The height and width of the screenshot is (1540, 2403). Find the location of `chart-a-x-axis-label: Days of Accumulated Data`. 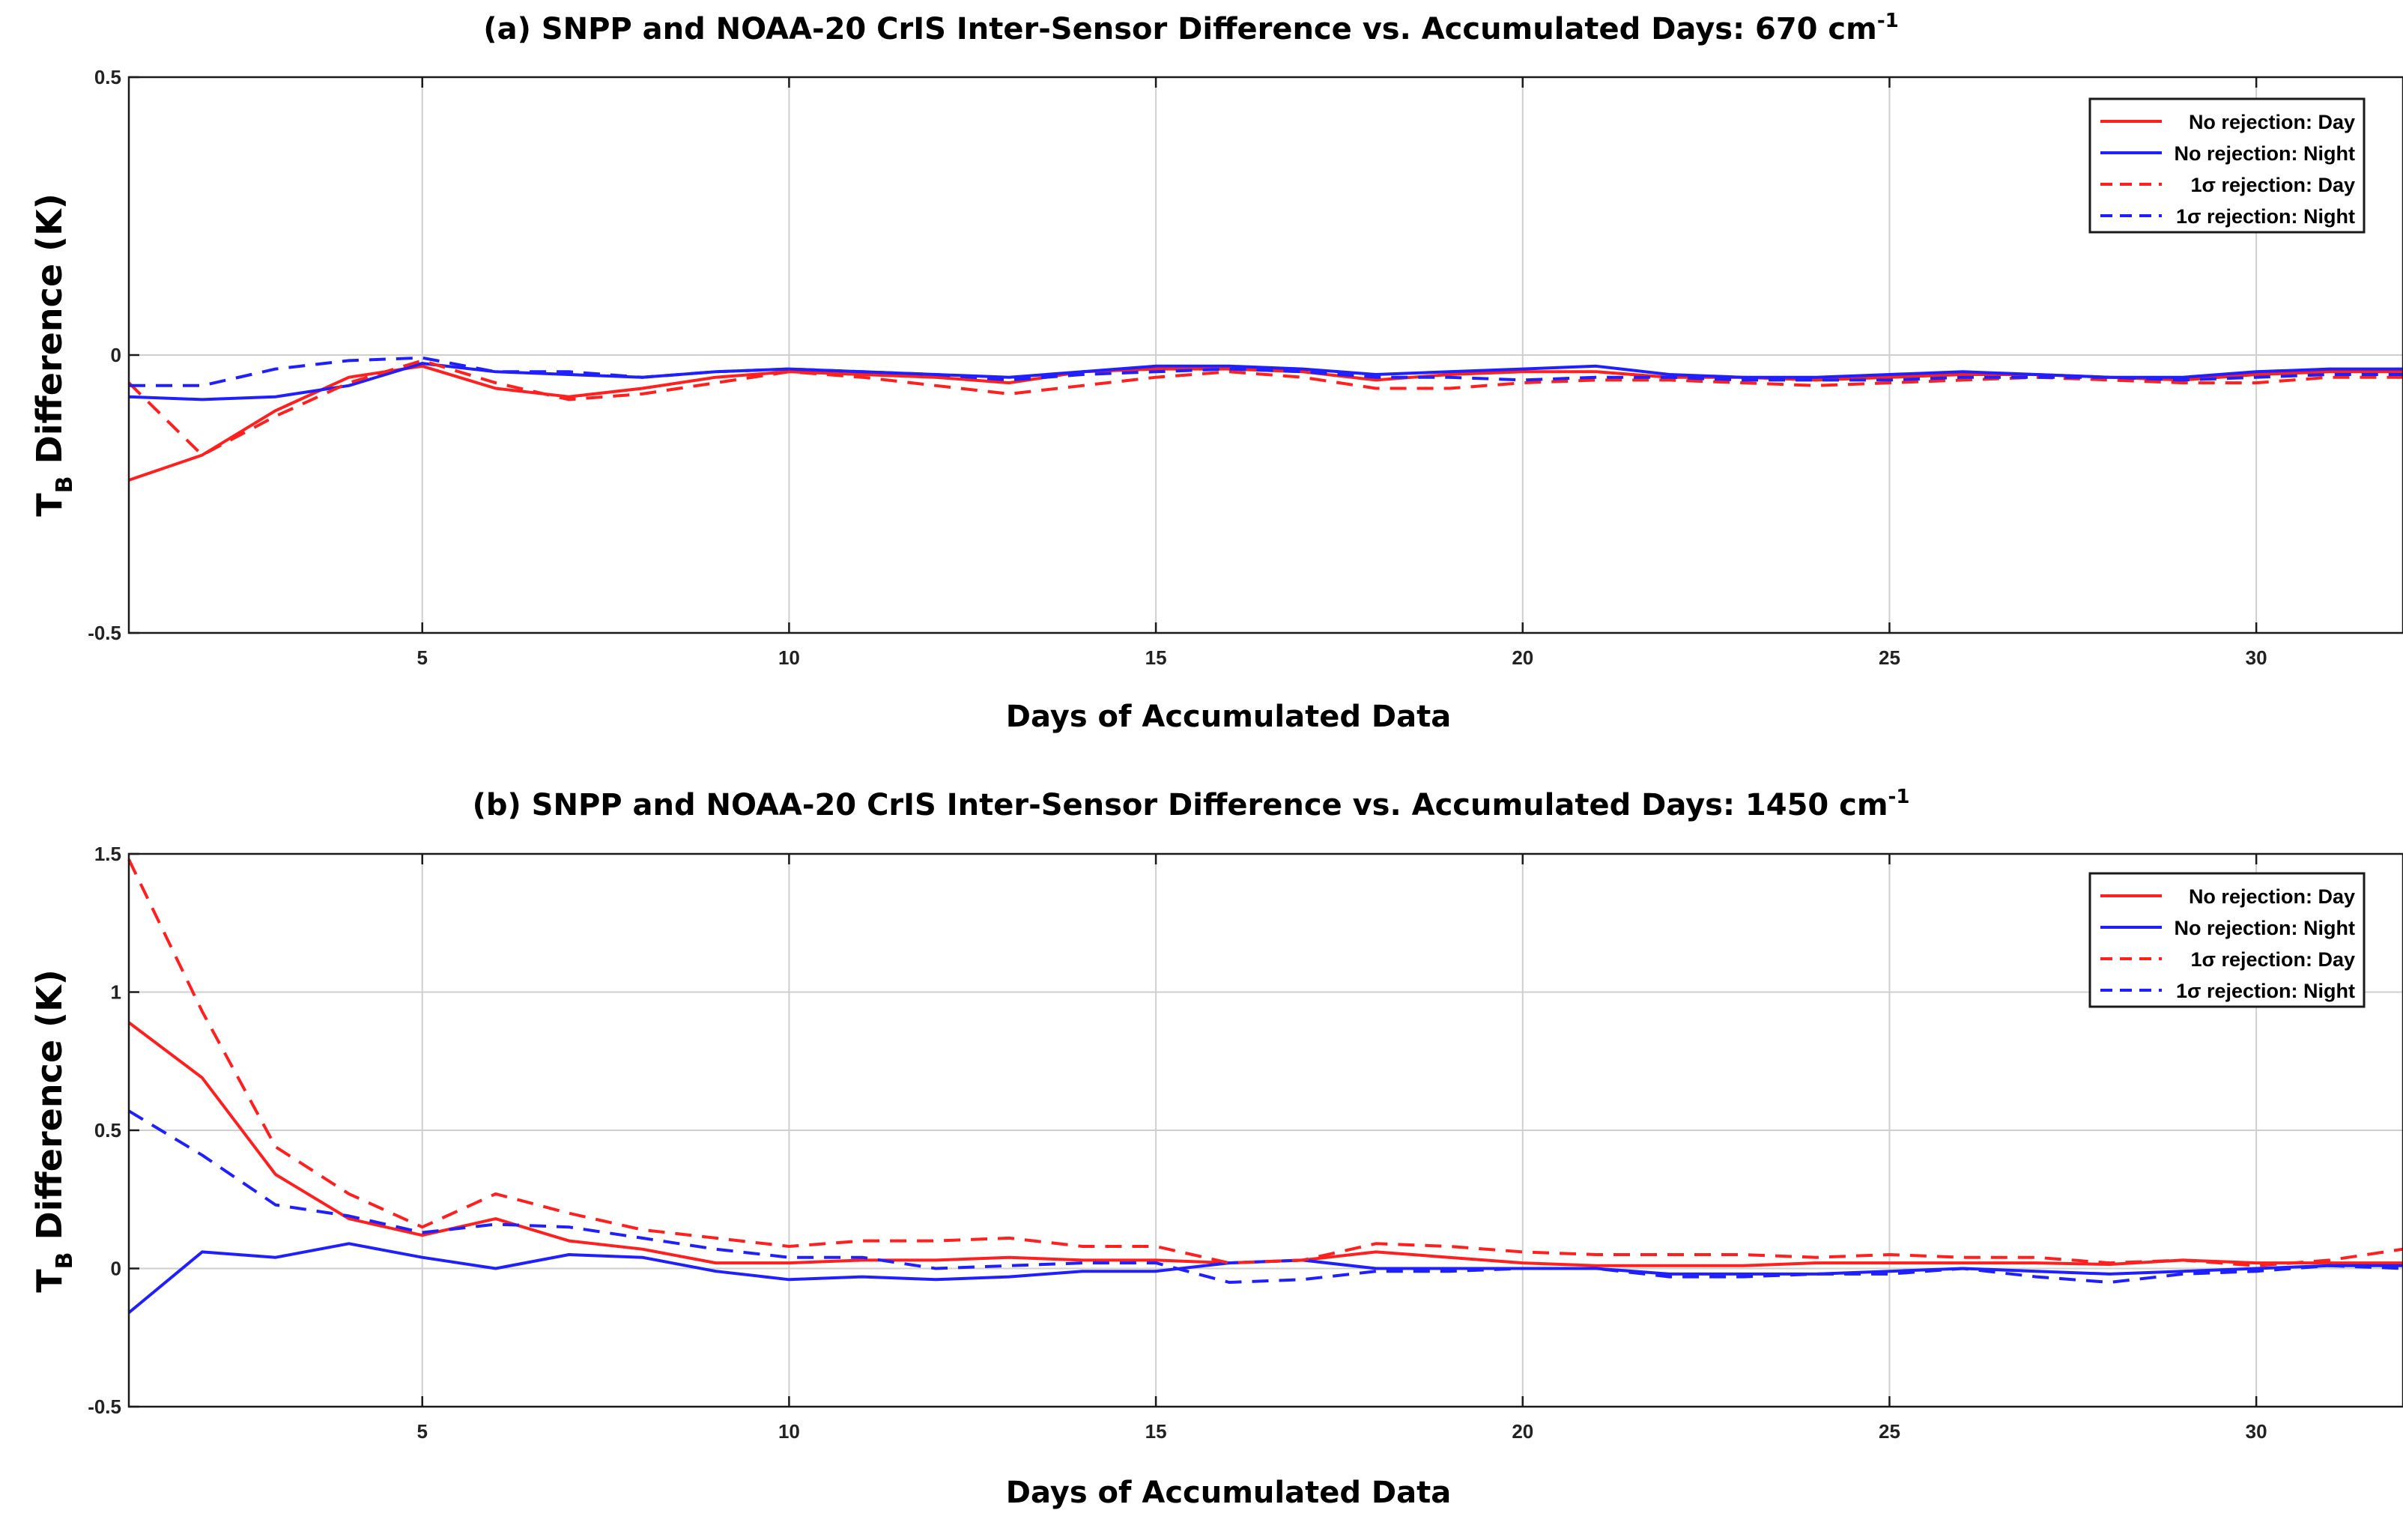

chart-a-x-axis-label: Days of Accumulated Data is located at coordinates (1228, 717).